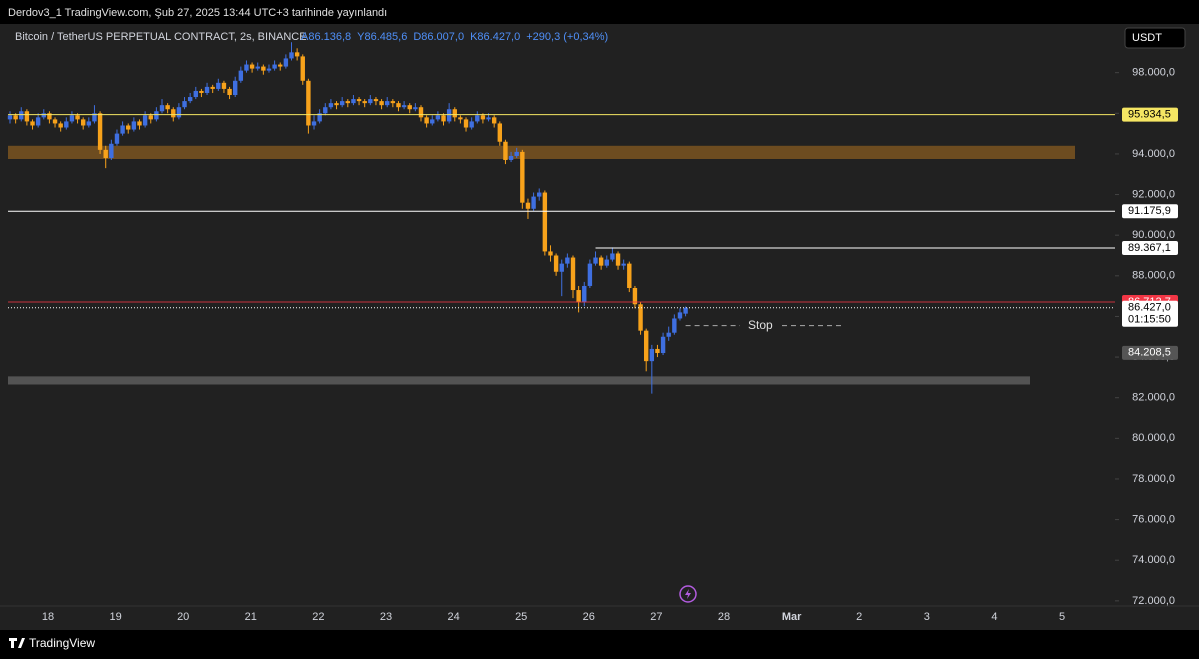  What do you see at coordinates (1153, 276) in the screenshot?
I see `y-tick-label: 88.000,0` at bounding box center [1153, 276].